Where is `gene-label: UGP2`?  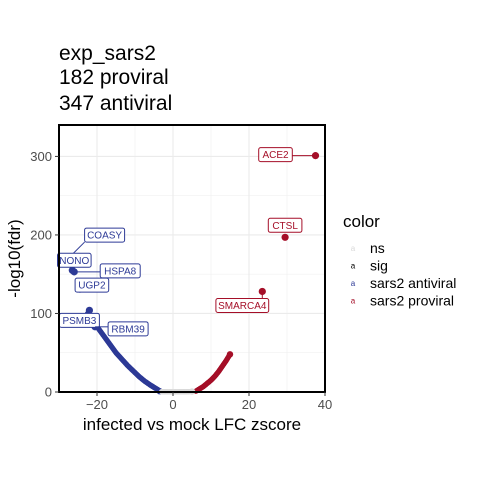
gene-label: UGP2 is located at coordinates (92, 286).